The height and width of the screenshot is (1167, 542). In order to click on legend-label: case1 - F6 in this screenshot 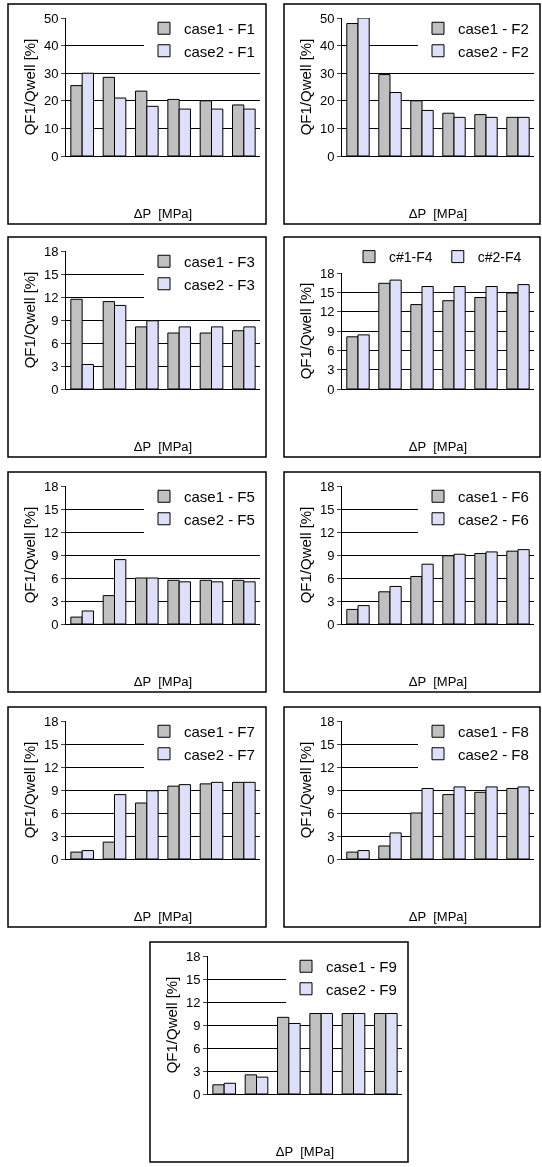, I will do `click(493, 497)`.